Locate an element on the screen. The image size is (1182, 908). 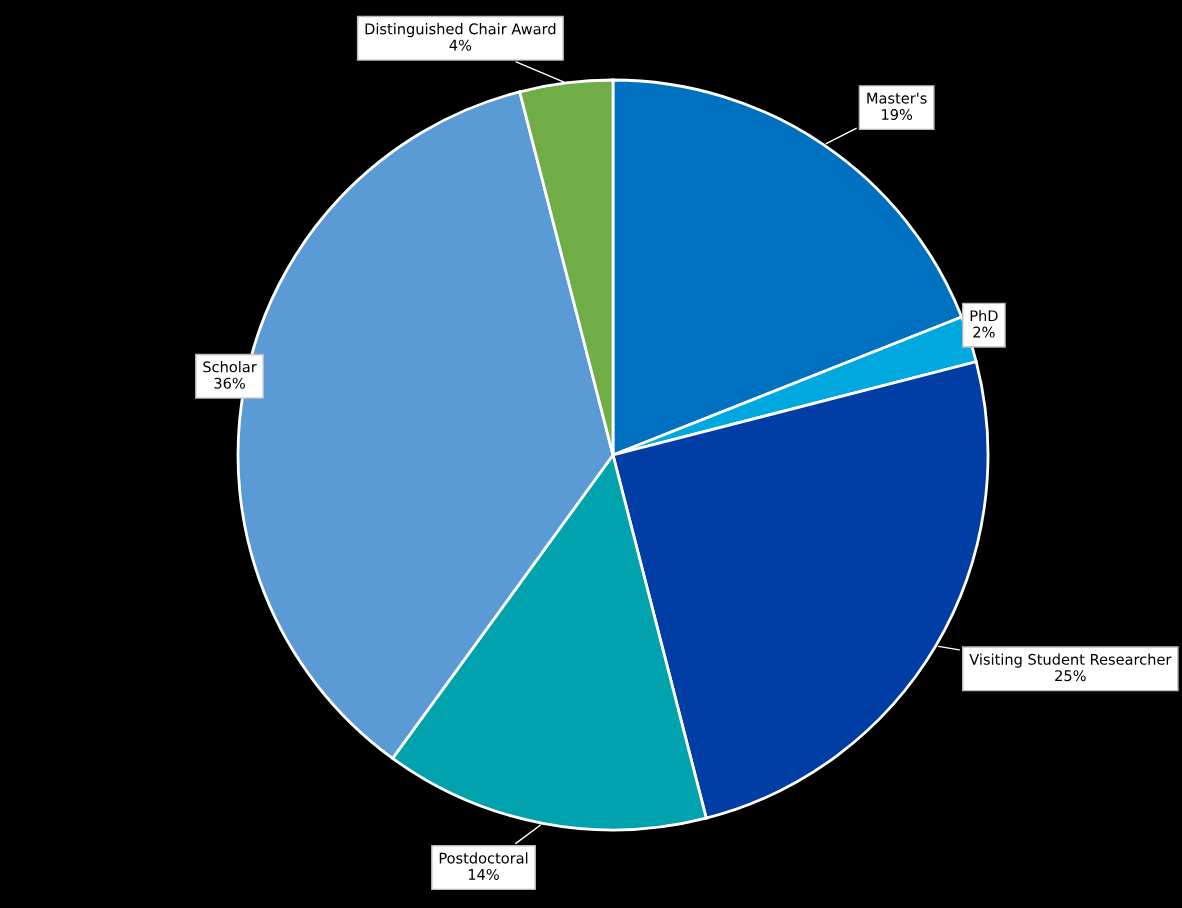
slice-label: Postdoctoral is located at coordinates (483, 858).